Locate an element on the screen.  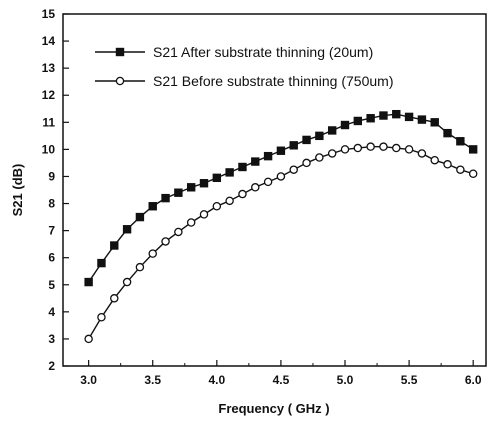
y-tick-label: 15 is located at coordinates (49, 14).